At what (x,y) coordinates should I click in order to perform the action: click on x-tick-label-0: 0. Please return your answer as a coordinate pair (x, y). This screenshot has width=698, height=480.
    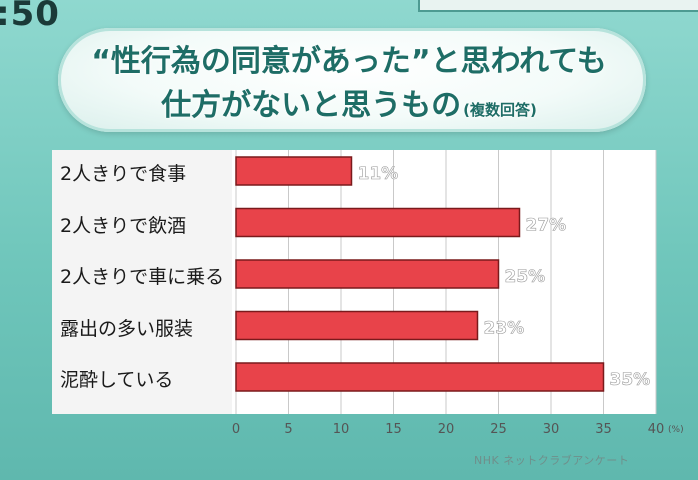
    Looking at the image, I should click on (236, 429).